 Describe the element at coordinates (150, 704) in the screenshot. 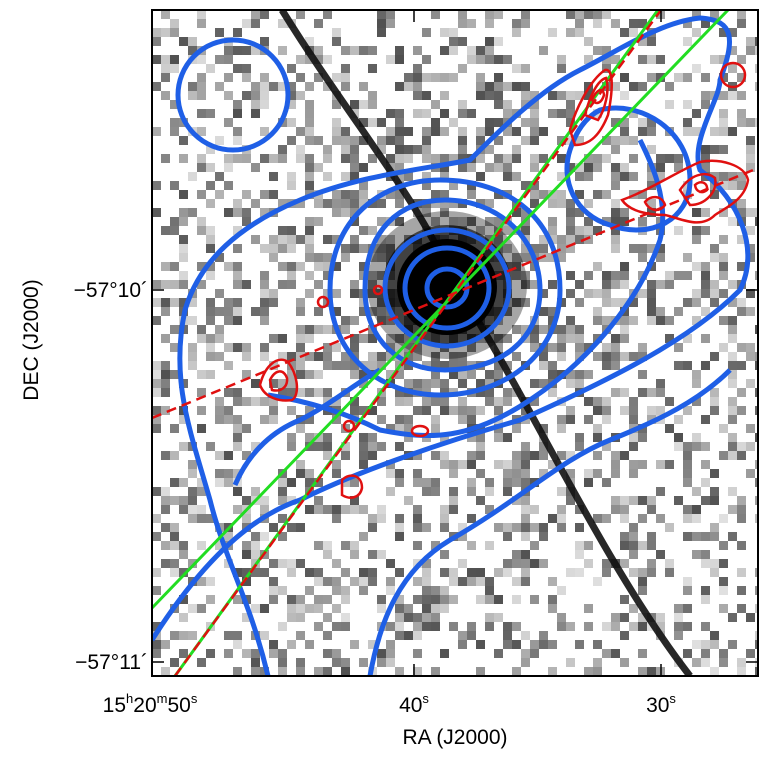

I see `x-tick-label-50: 15h20m50s` at that location.